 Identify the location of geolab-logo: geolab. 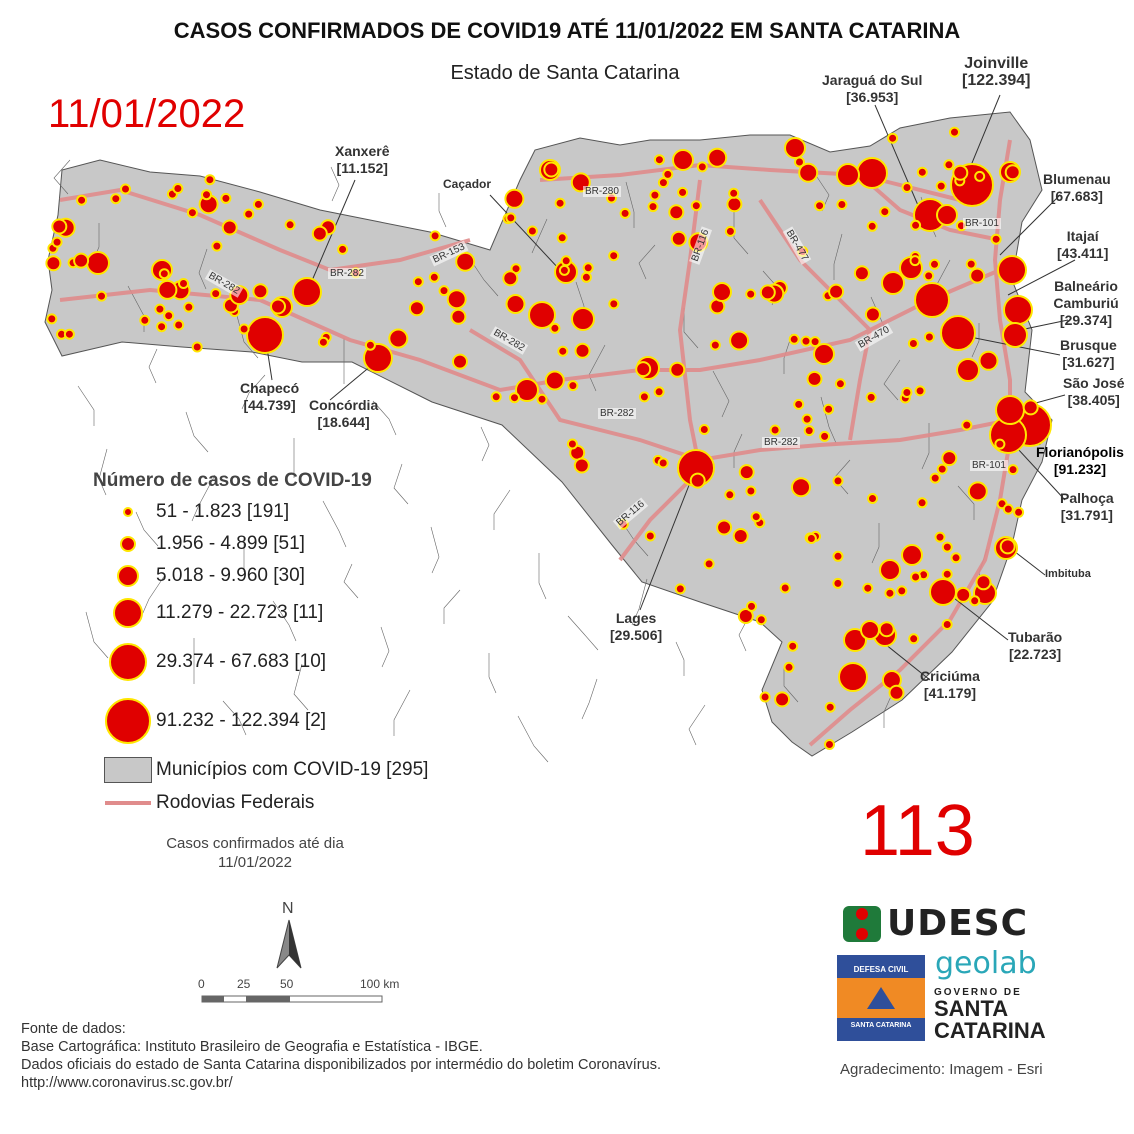
(986, 963).